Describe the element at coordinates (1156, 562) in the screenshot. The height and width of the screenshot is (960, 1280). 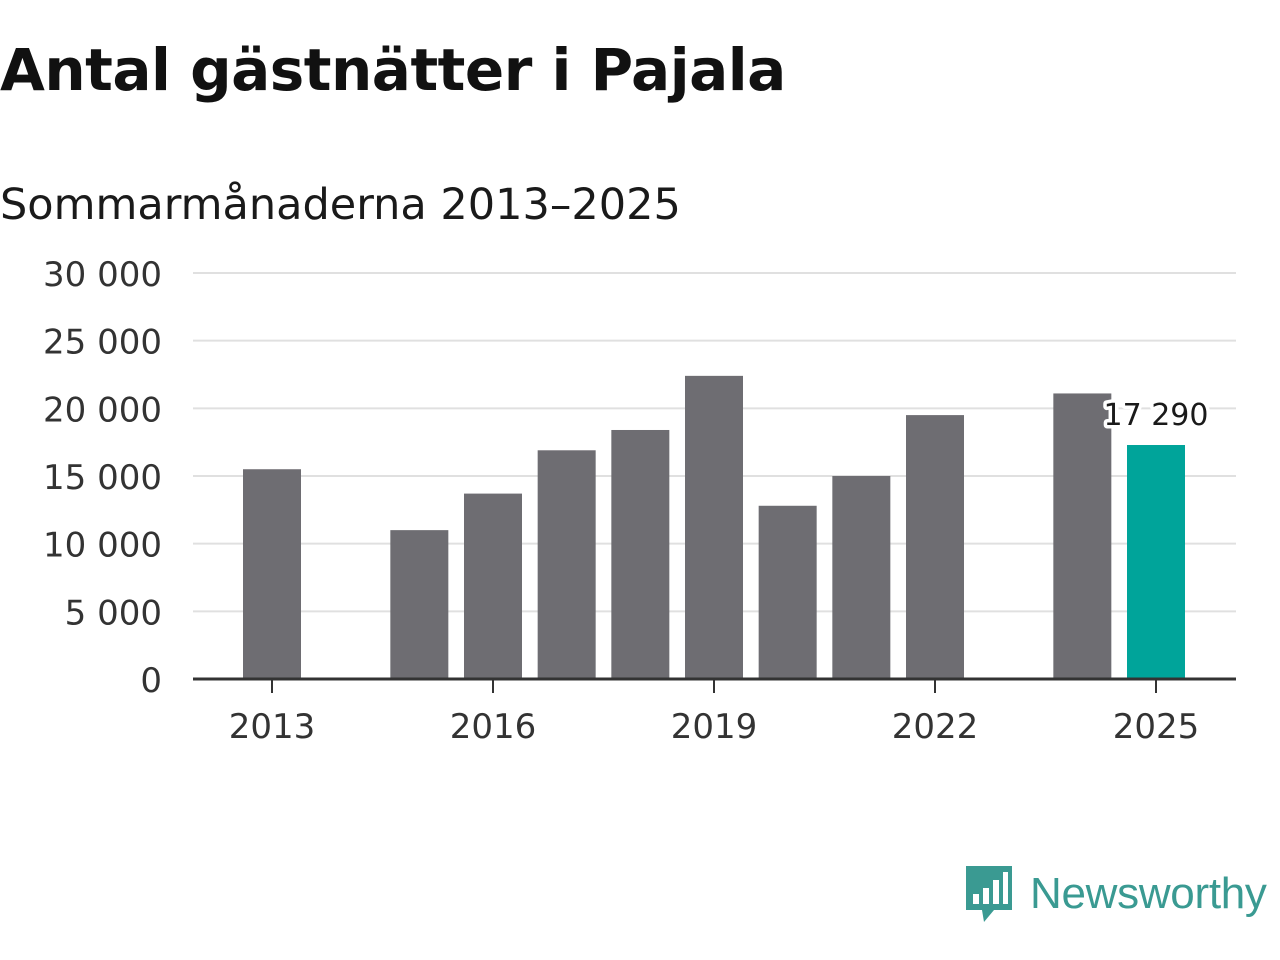
I see `bar-2025` at that location.